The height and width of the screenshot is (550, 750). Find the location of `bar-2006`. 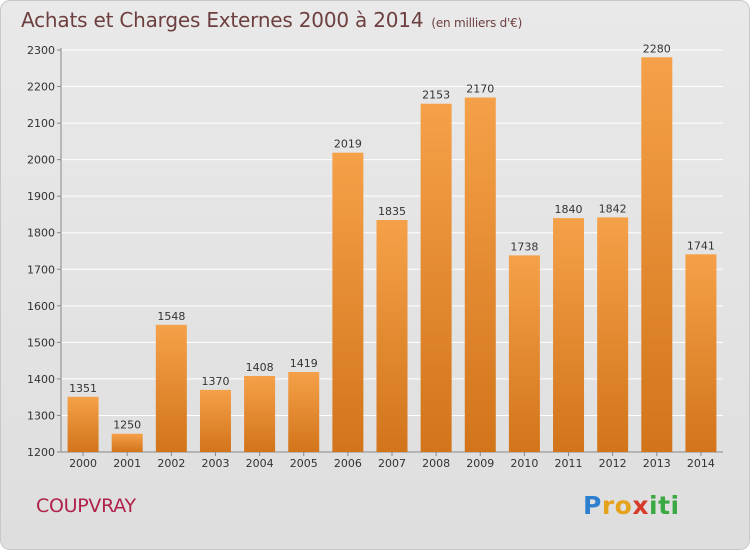

bar-2006 is located at coordinates (348, 302).